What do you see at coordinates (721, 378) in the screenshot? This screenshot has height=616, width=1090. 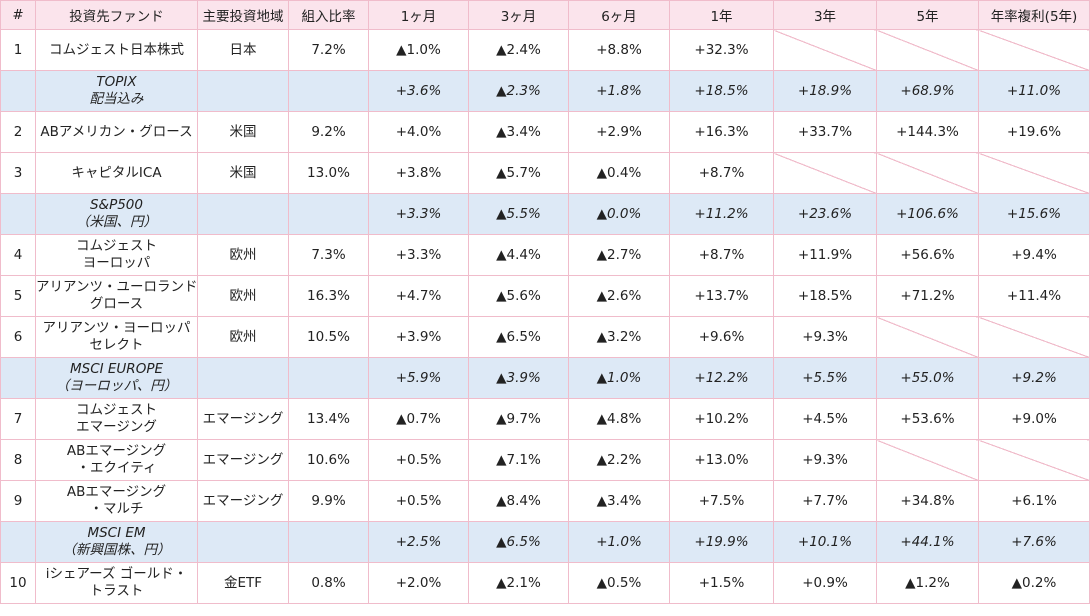 I see `return-1y: +12.2%` at bounding box center [721, 378].